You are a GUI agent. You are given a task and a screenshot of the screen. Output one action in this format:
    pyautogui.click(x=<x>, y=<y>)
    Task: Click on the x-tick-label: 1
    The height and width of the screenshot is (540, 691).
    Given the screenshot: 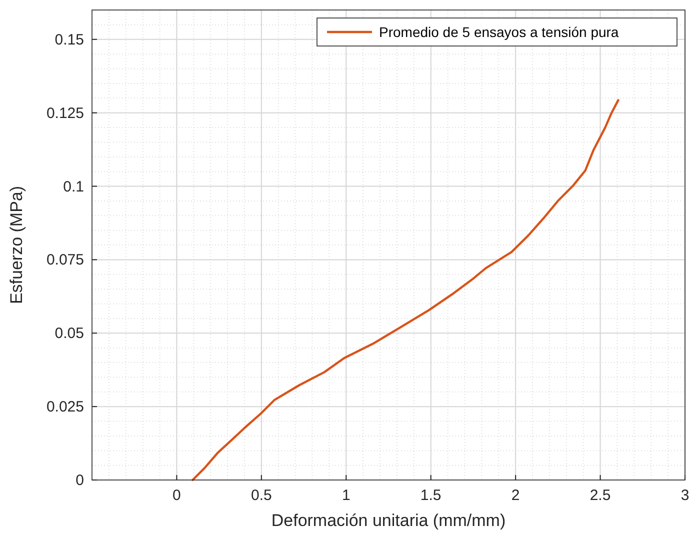 What is the action you would take?
    pyautogui.click(x=346, y=495)
    